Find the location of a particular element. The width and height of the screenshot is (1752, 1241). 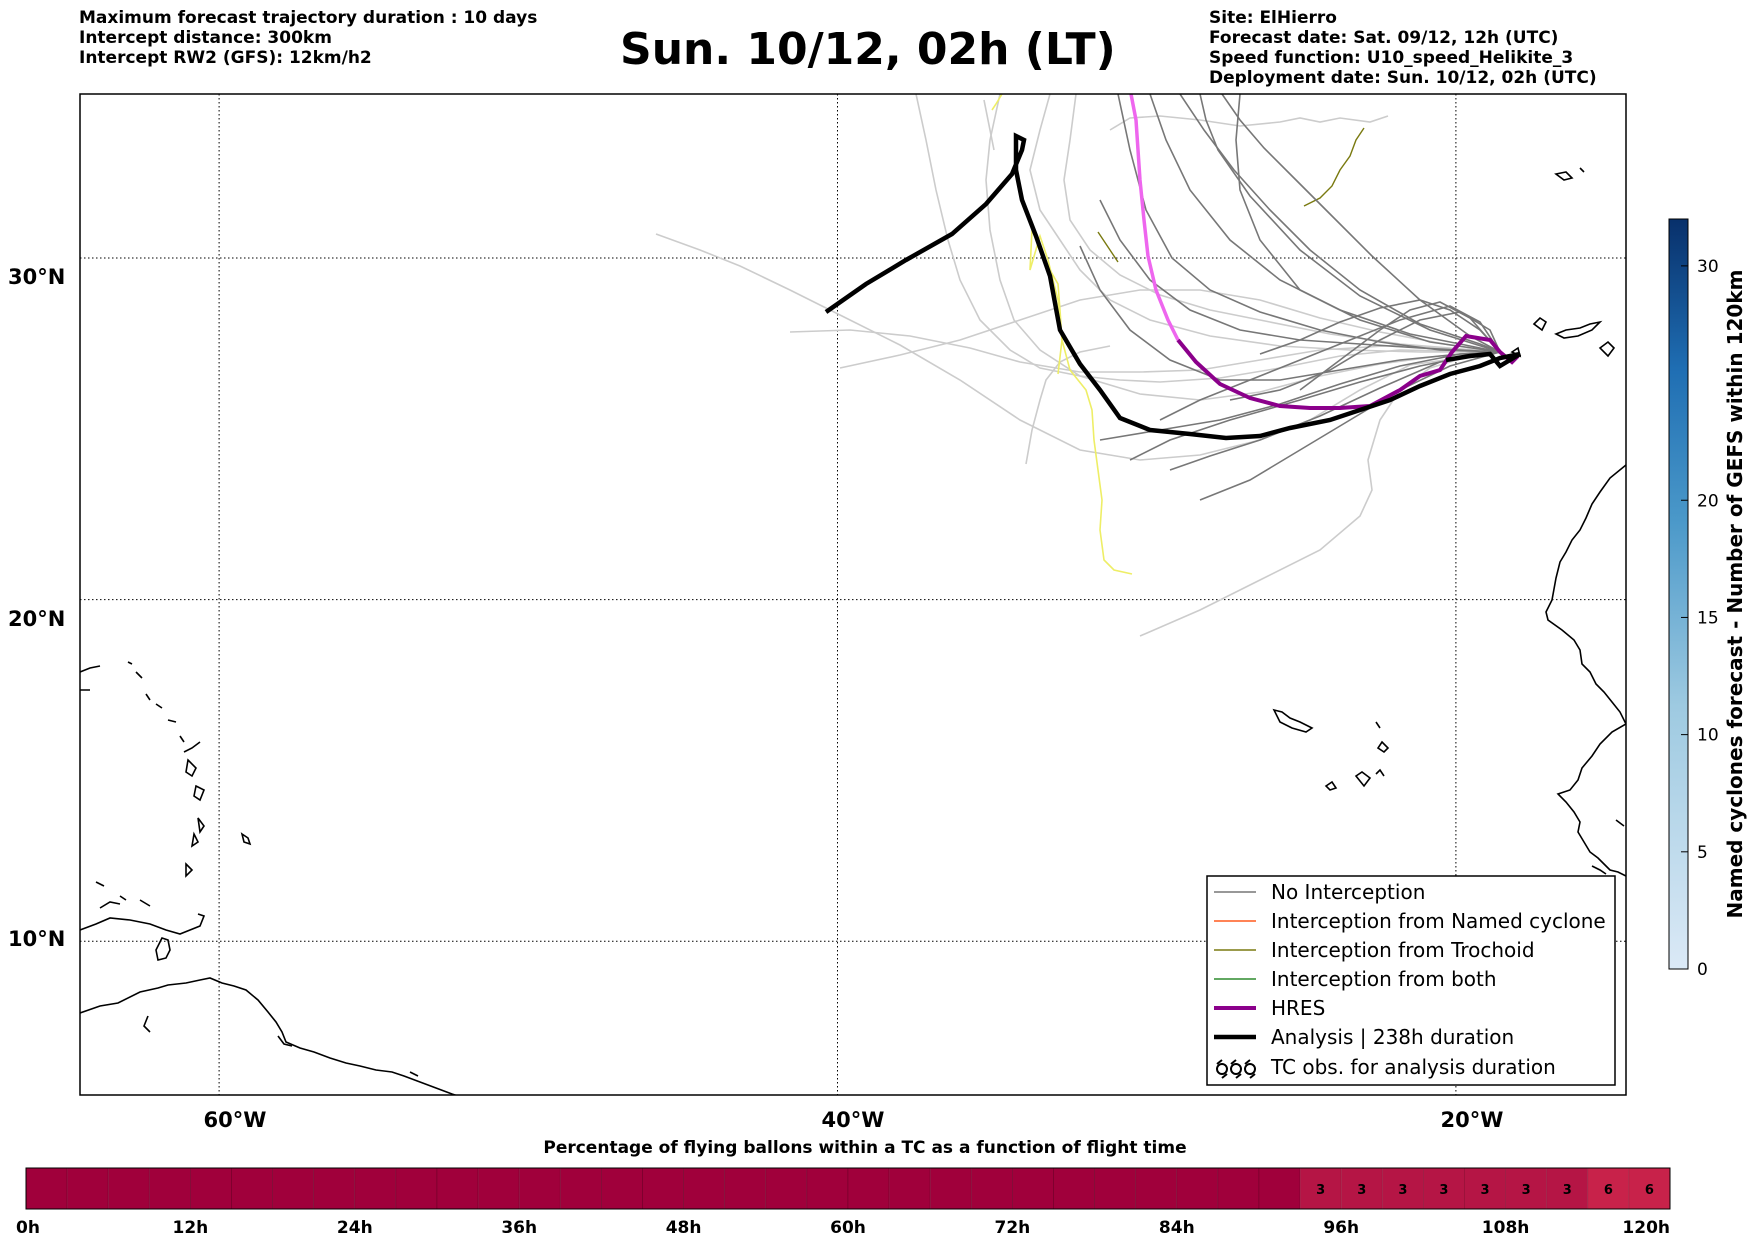

percentage-bar-tick-label: 24h is located at coordinates (355, 1228).